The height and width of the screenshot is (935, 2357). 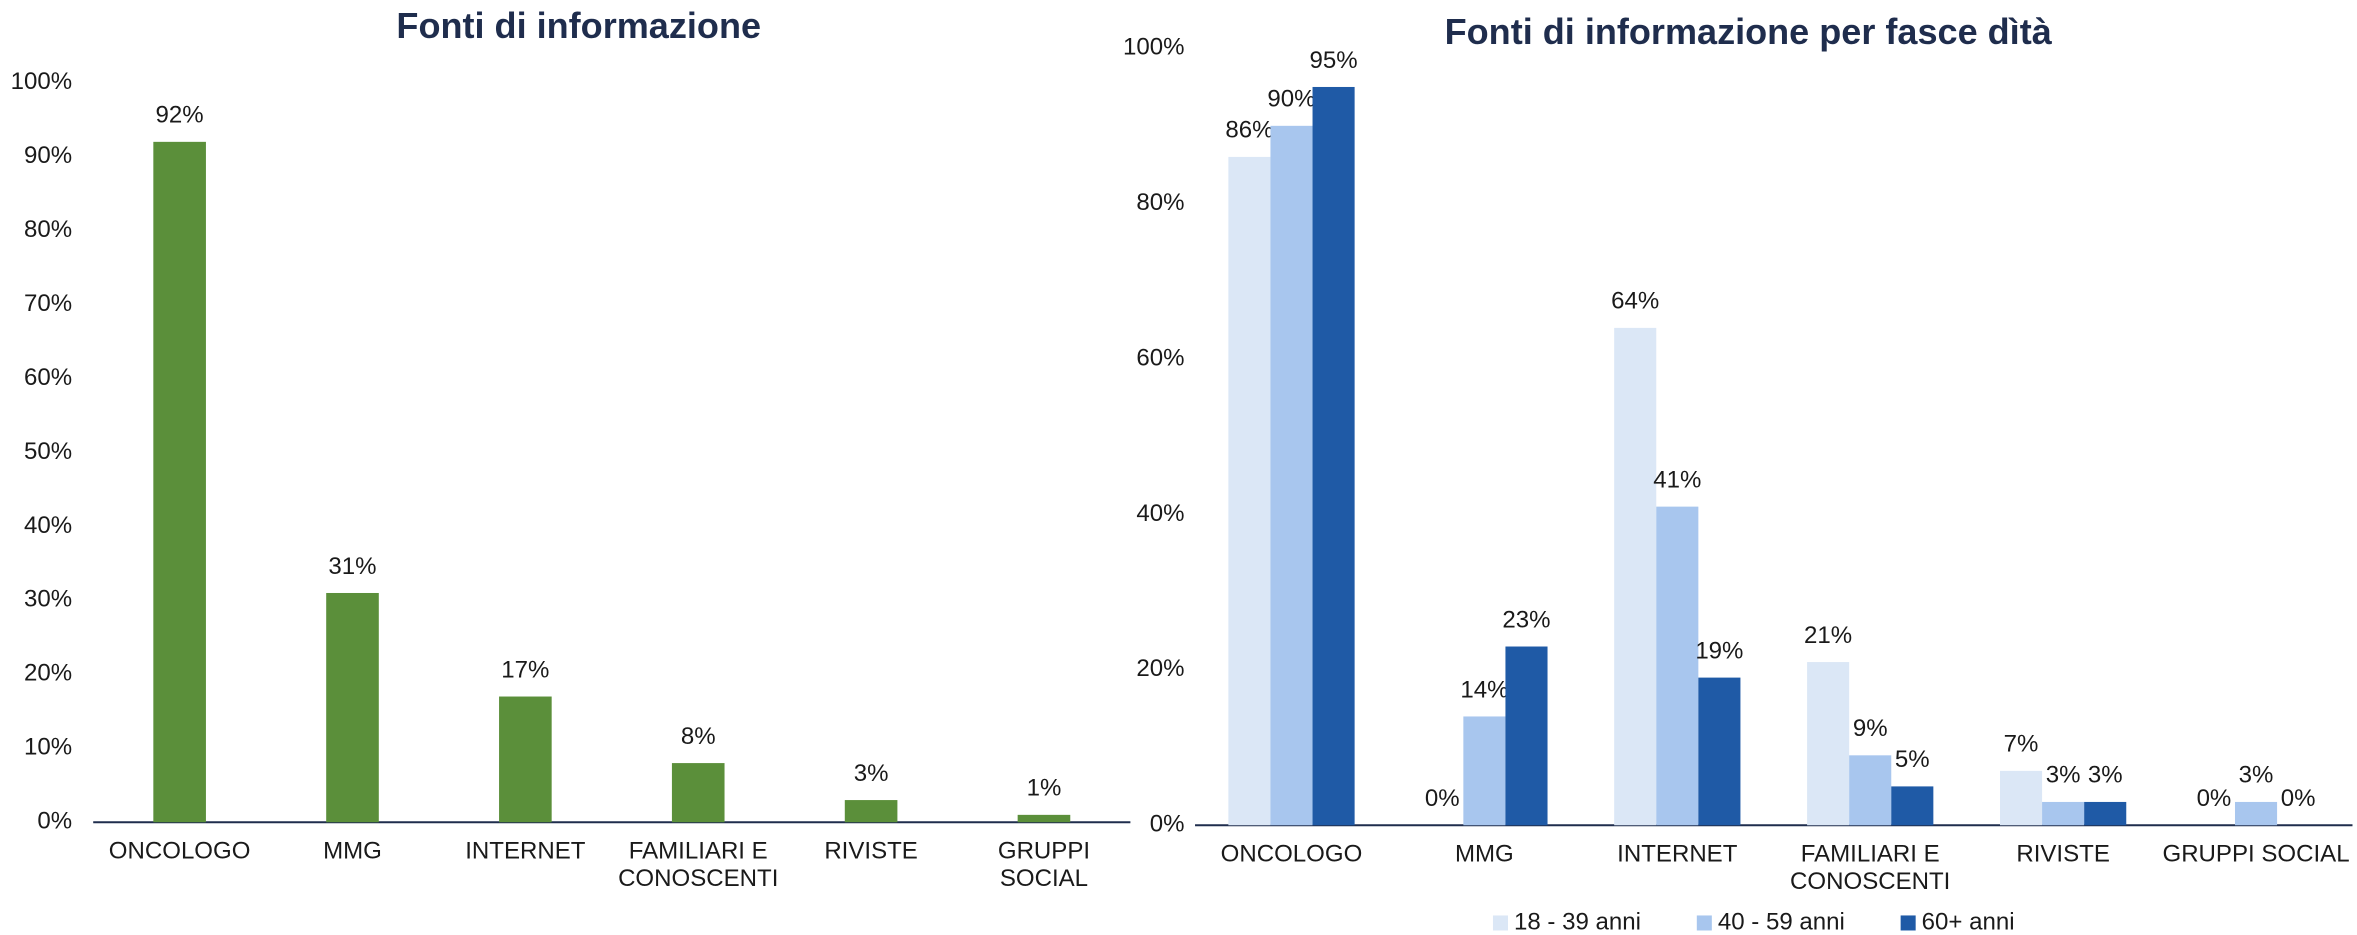 What do you see at coordinates (1719, 650) in the screenshot?
I see `data-label: 19%` at bounding box center [1719, 650].